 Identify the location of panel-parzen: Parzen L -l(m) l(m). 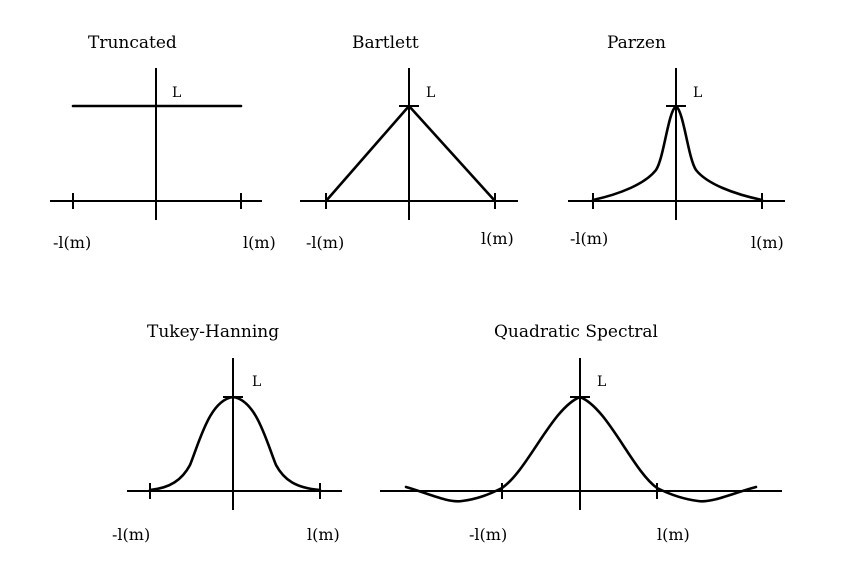
(676, 142).